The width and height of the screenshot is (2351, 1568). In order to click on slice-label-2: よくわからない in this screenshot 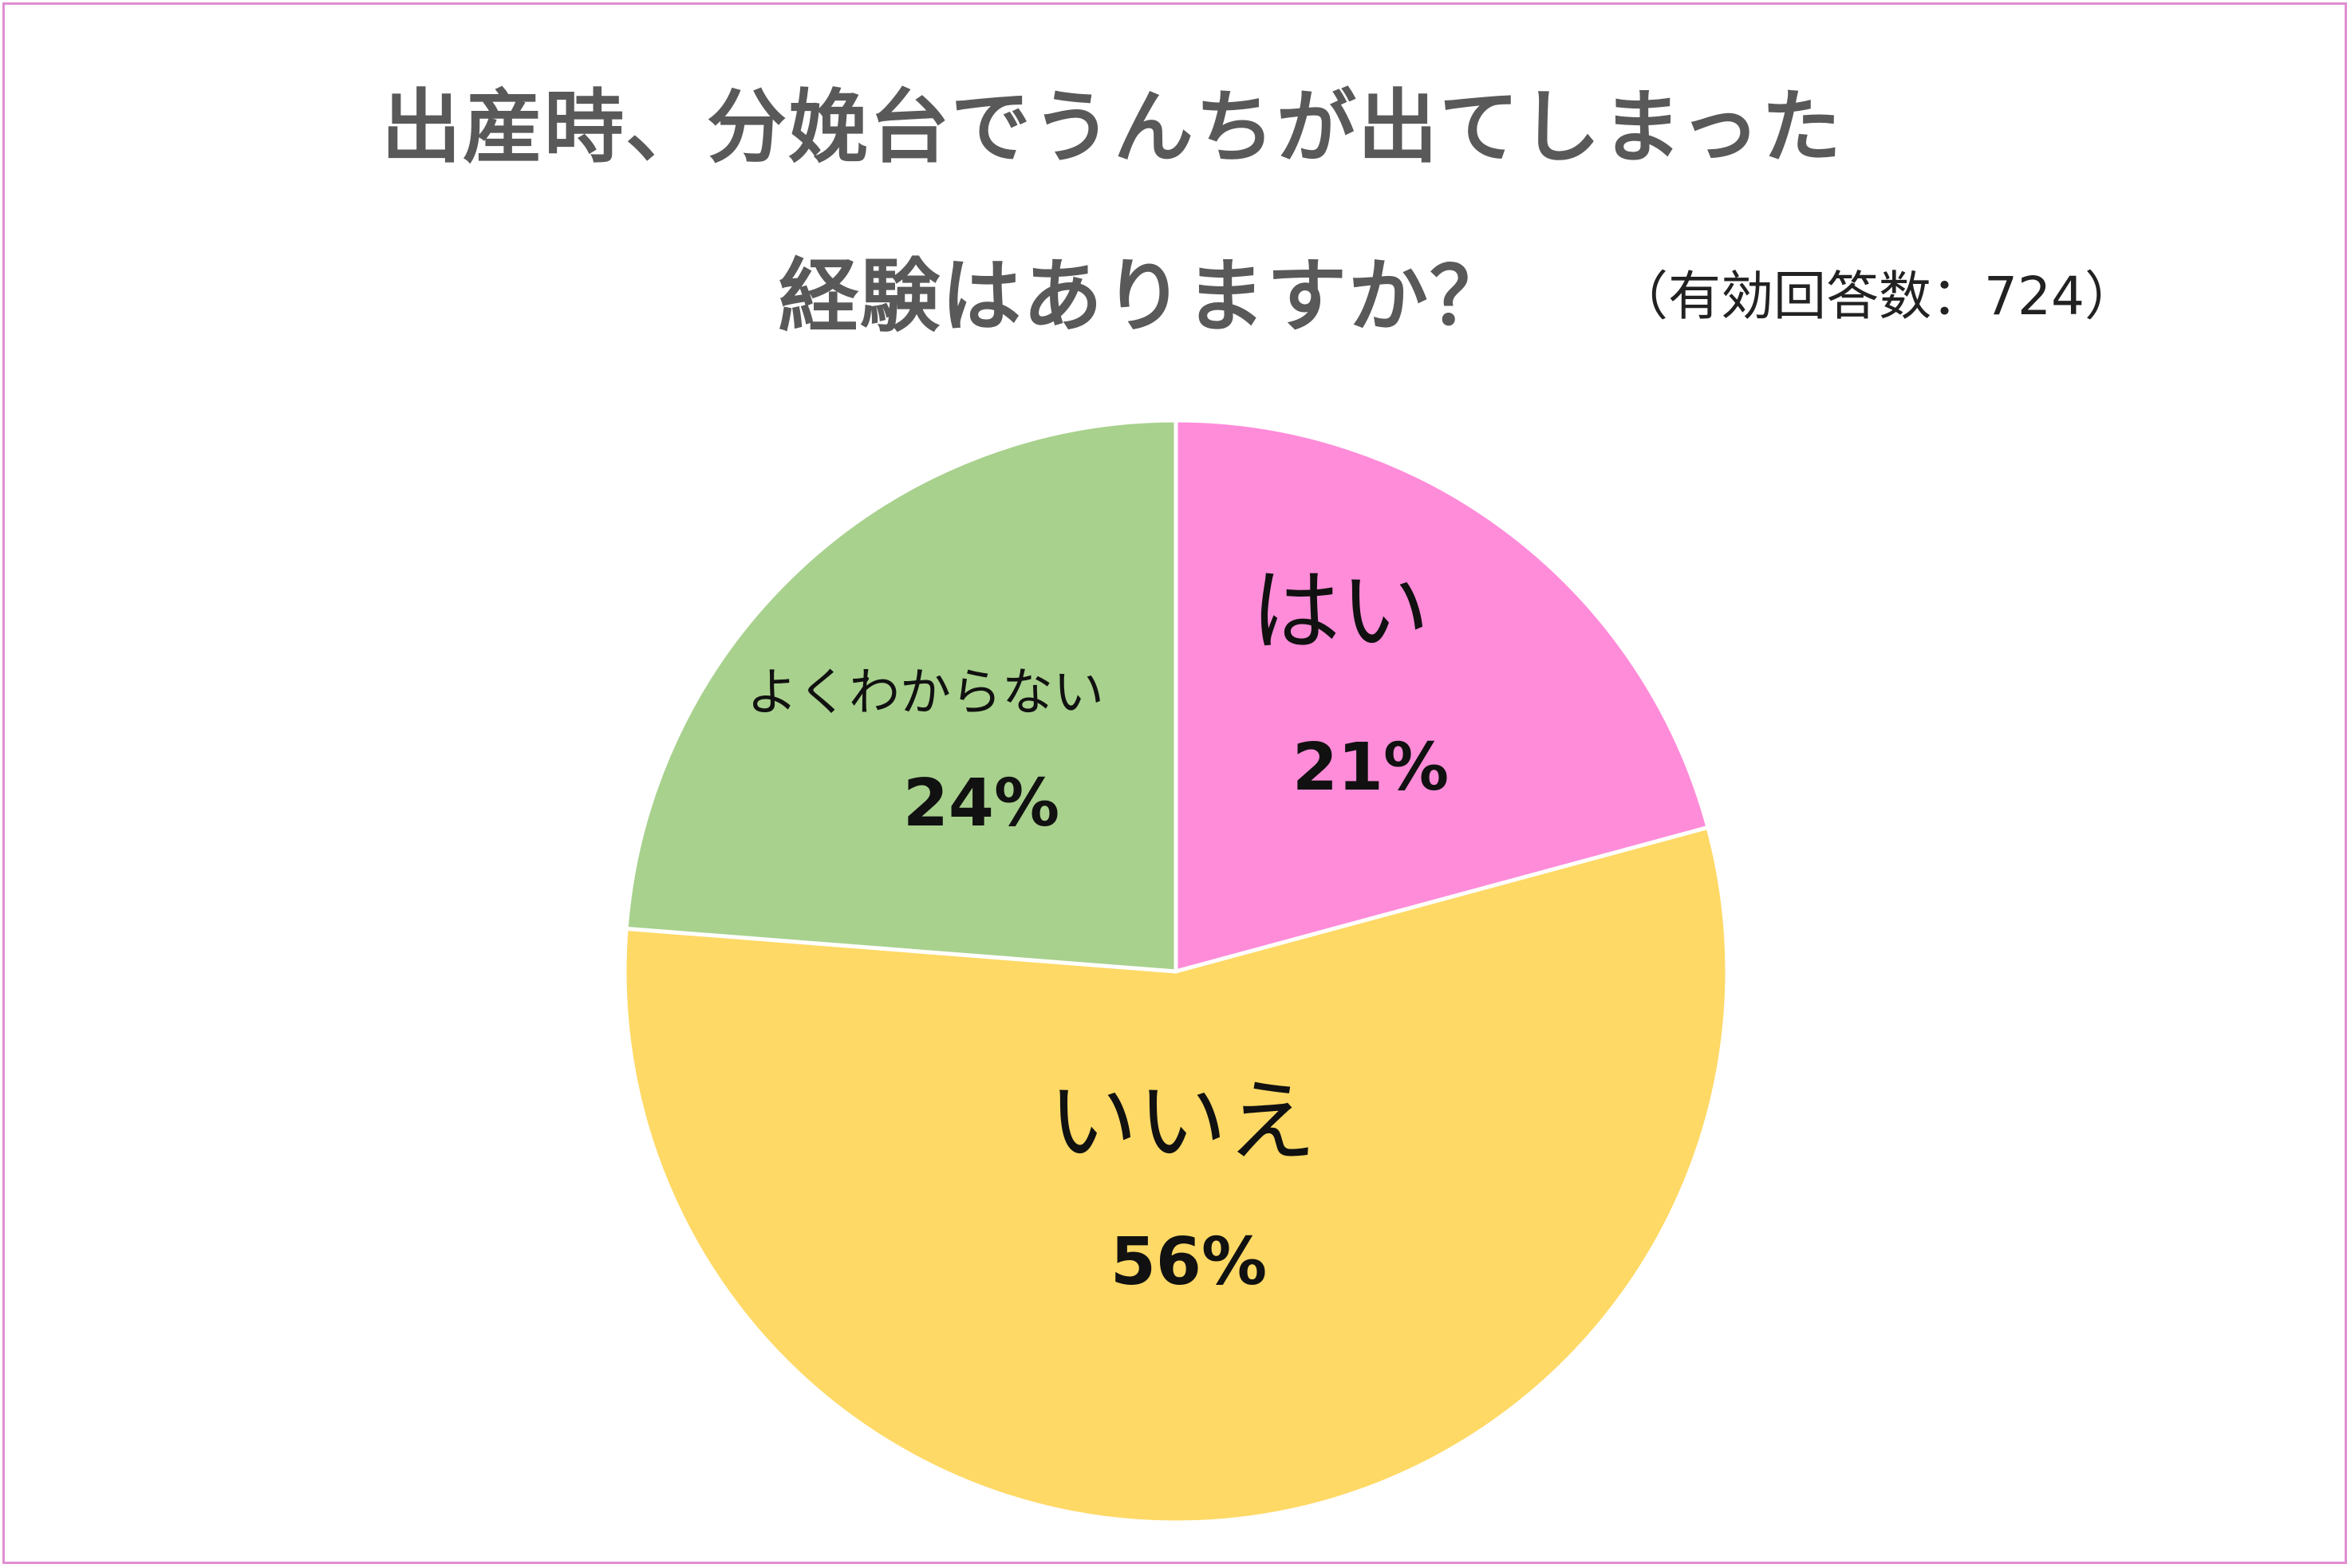, I will do `click(925, 693)`.